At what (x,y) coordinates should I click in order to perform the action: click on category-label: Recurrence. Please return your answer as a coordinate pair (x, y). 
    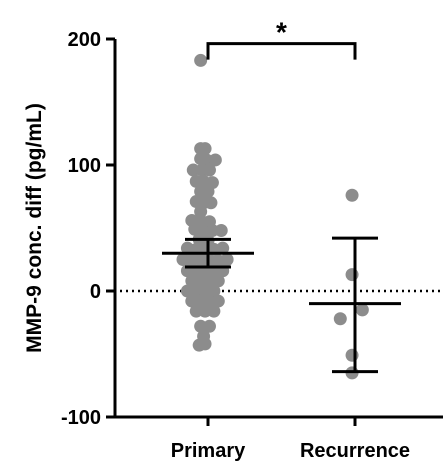
    Looking at the image, I should click on (355, 451).